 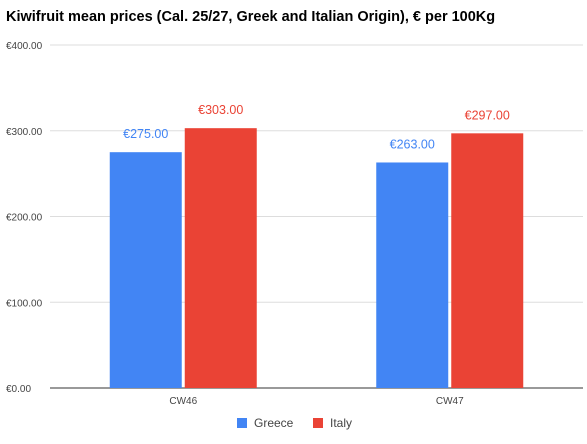 I want to click on data-label: €297.00, so click(x=487, y=115).